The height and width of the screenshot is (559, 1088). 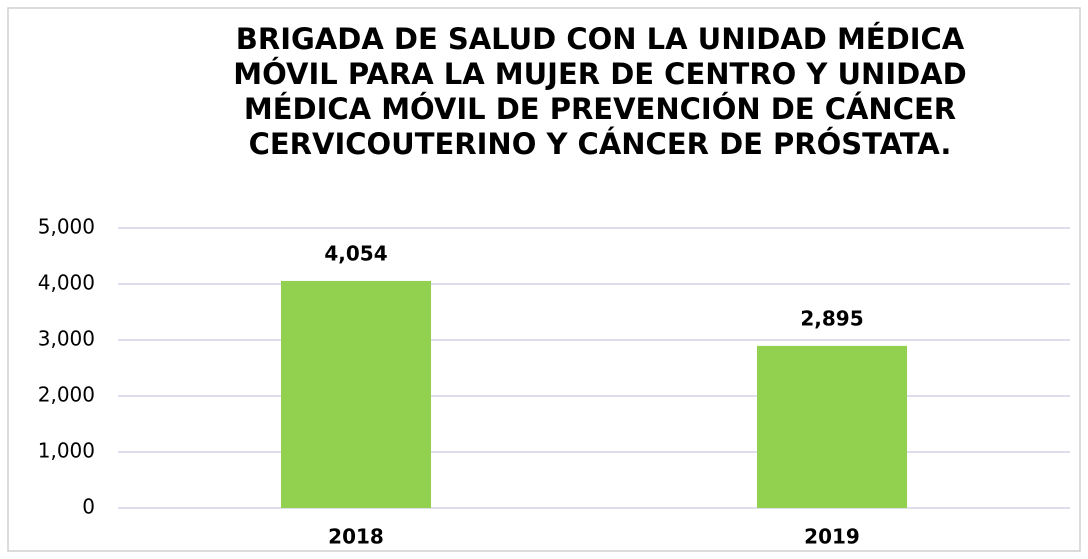 What do you see at coordinates (66, 395) in the screenshot?
I see `y-tick-label: 2,000` at bounding box center [66, 395].